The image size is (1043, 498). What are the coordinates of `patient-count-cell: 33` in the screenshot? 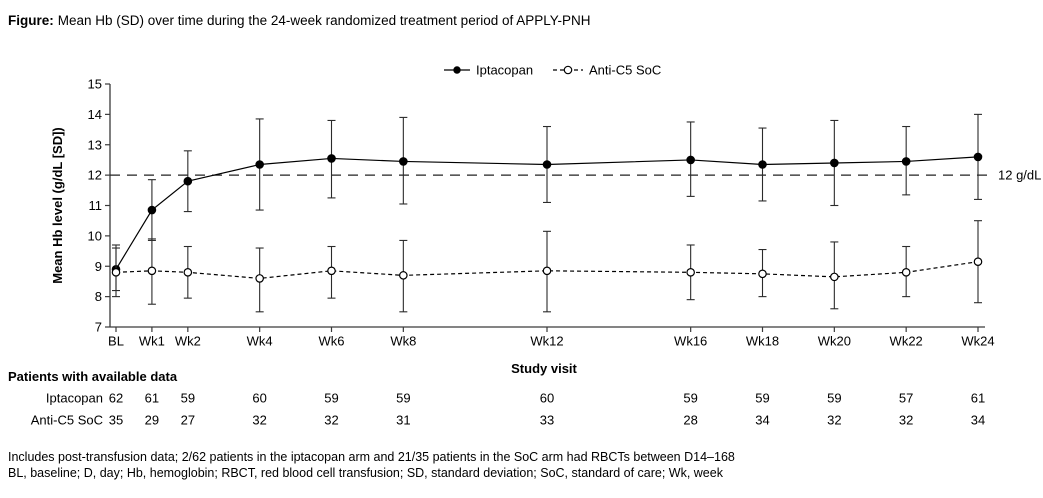 It's located at (547, 420).